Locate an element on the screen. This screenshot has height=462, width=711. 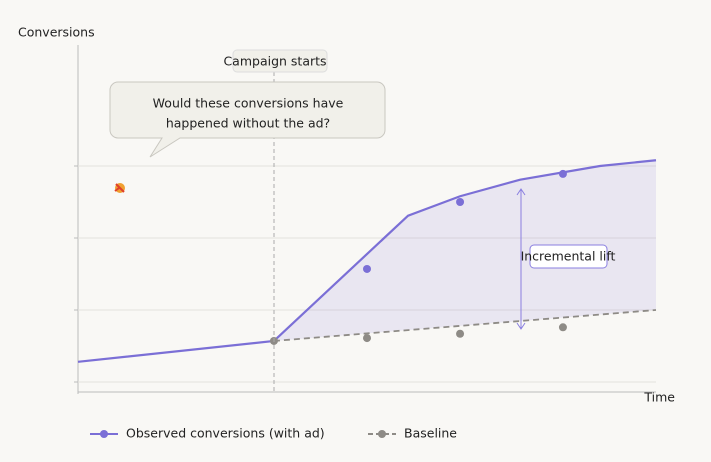
lift-label: Incremental lift is located at coordinates (568, 256).